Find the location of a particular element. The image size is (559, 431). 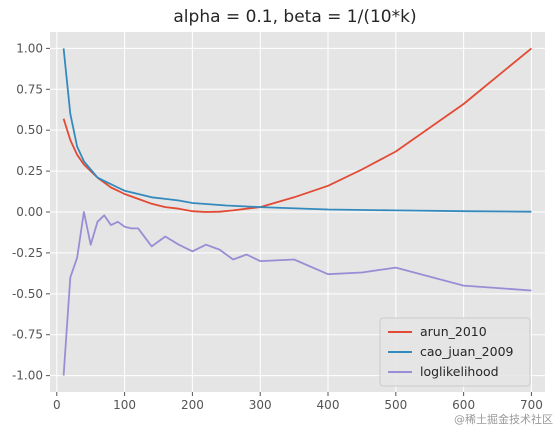

legend-label: loglikelihood is located at coordinates (459, 371).